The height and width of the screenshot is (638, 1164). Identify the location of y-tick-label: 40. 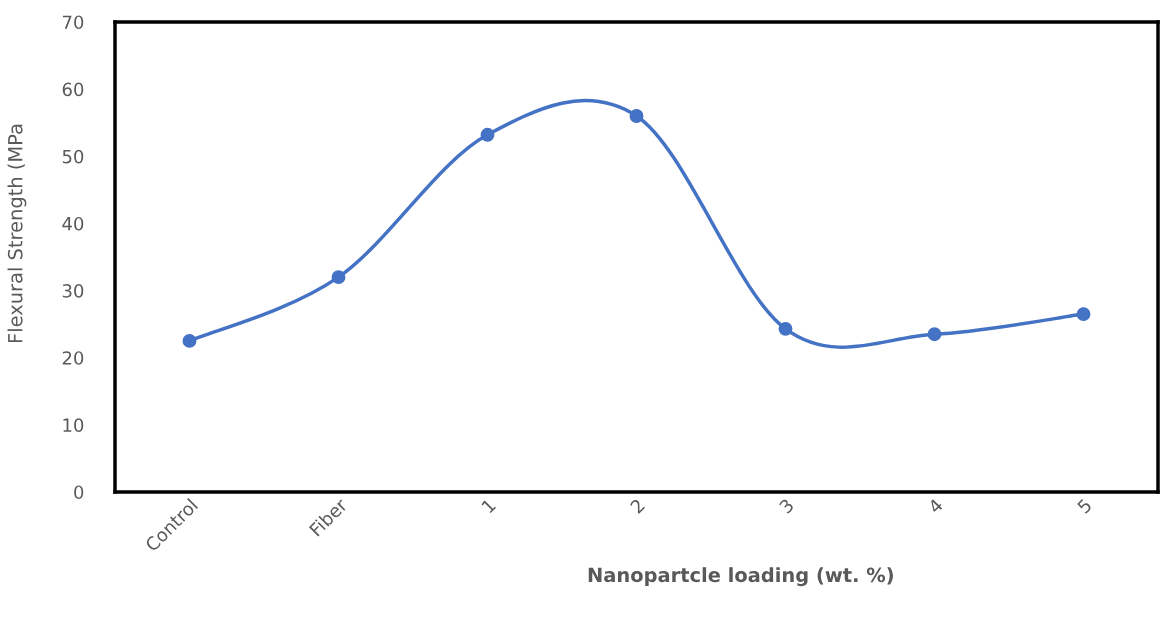
(73, 223).